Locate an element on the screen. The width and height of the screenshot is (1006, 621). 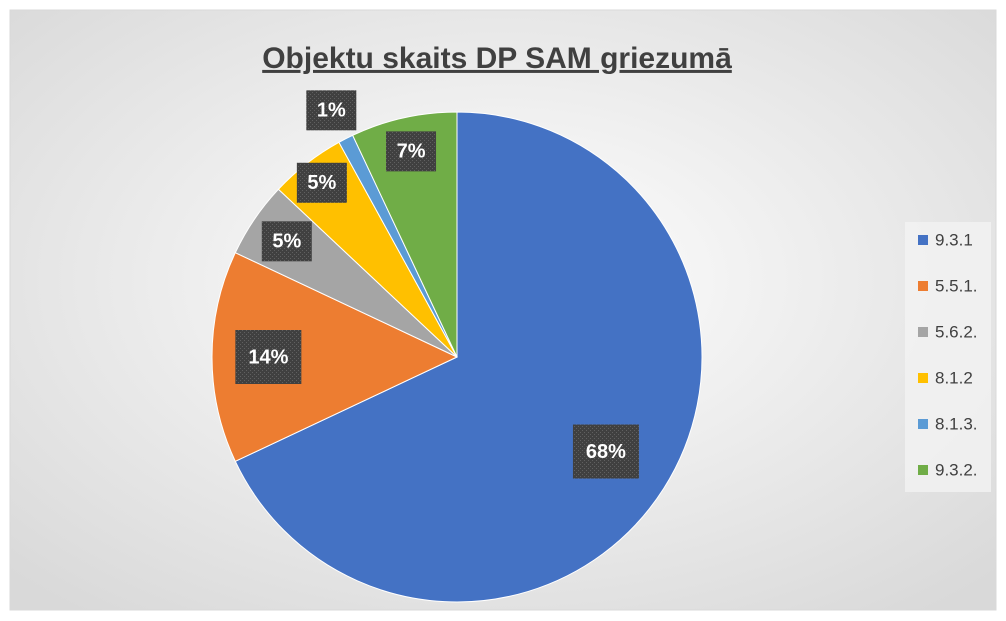
data-label: 14% is located at coordinates (268, 357).